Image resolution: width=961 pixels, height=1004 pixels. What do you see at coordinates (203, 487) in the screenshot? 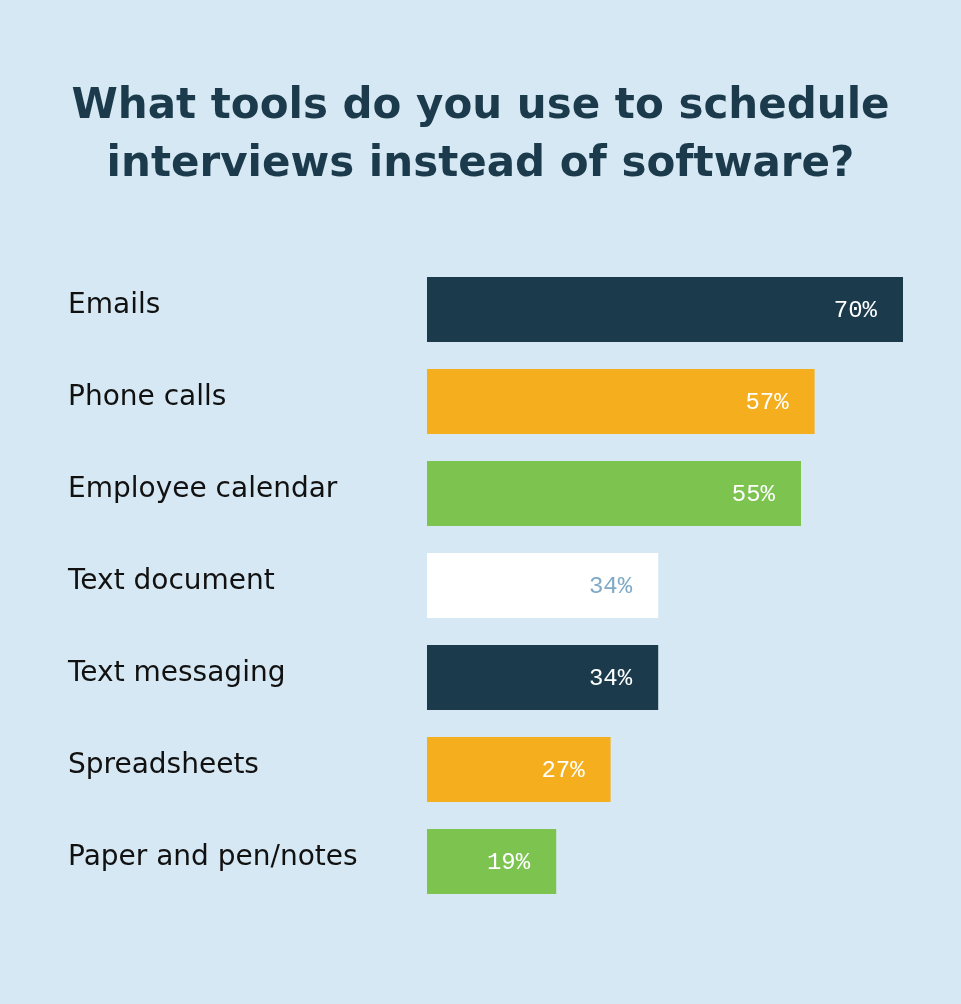
I see `y-tick-label: Employee calendar` at bounding box center [203, 487].